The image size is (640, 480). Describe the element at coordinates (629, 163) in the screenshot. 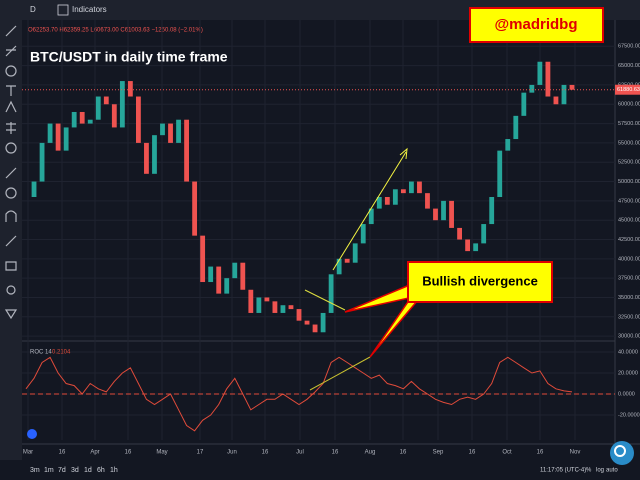

I see `y-tick-label: 52500.00` at that location.